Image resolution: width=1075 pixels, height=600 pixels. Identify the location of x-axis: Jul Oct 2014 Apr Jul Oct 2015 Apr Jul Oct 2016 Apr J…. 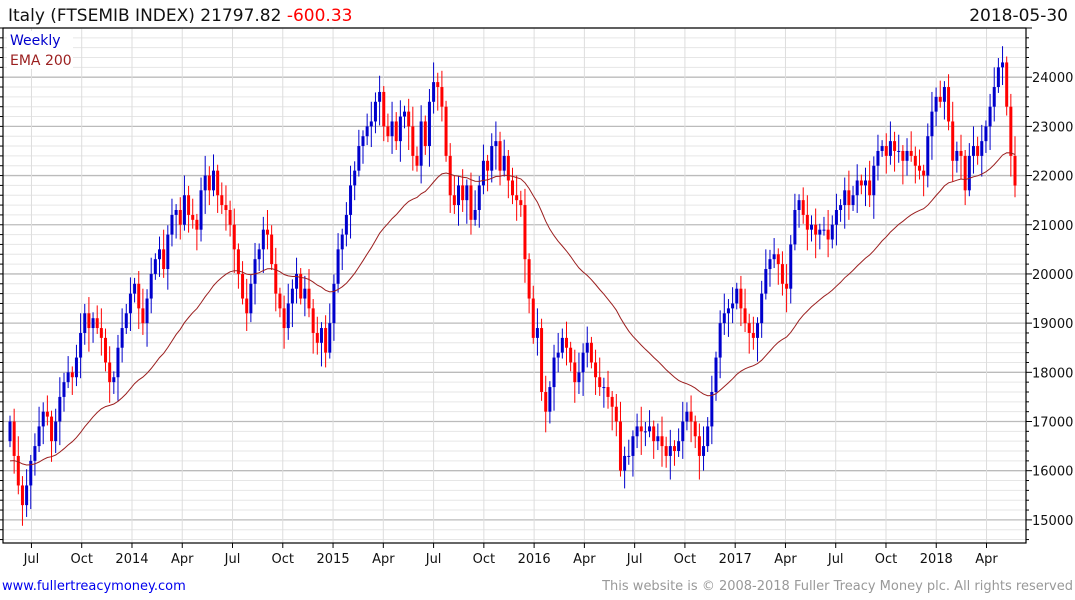
(510, 555).